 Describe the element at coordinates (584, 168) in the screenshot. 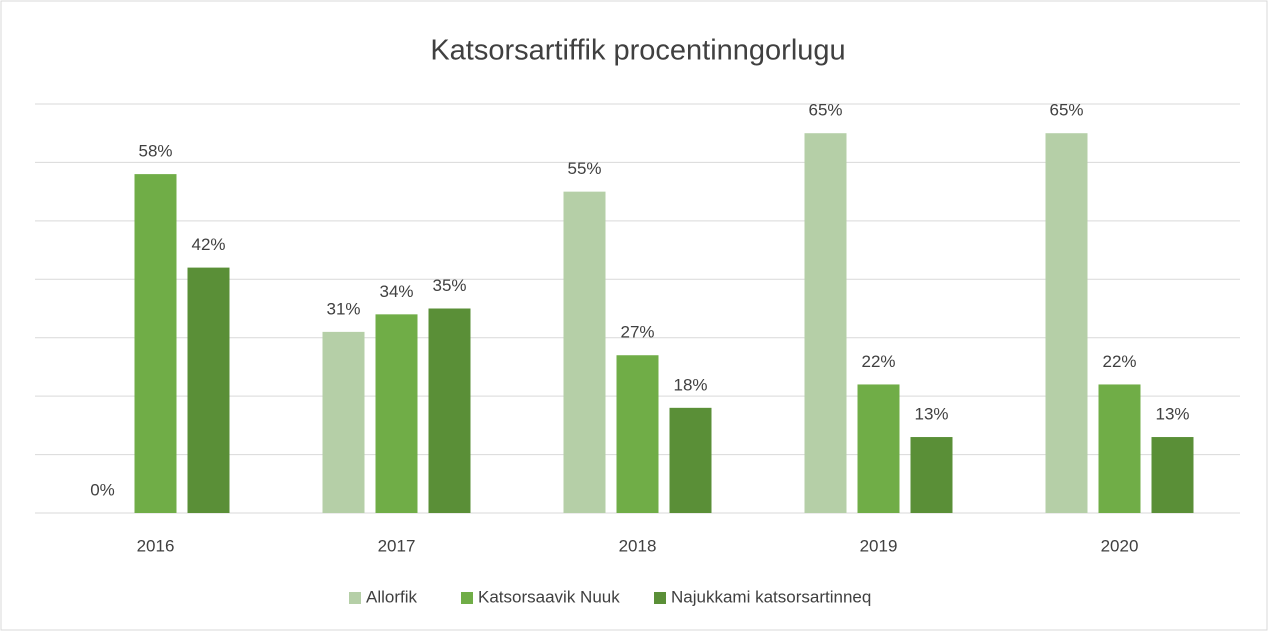

I see `data-label: 55%` at that location.